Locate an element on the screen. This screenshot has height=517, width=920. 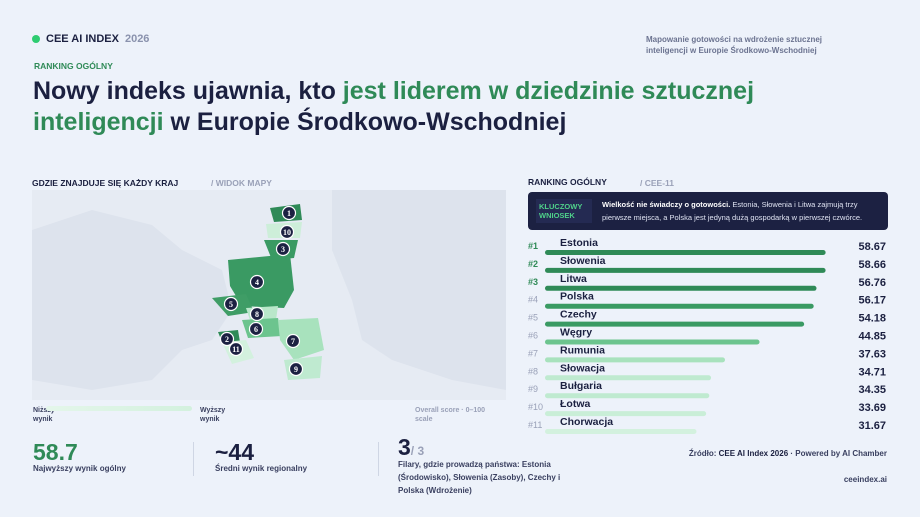
rank: #11 is located at coordinates (535, 425).